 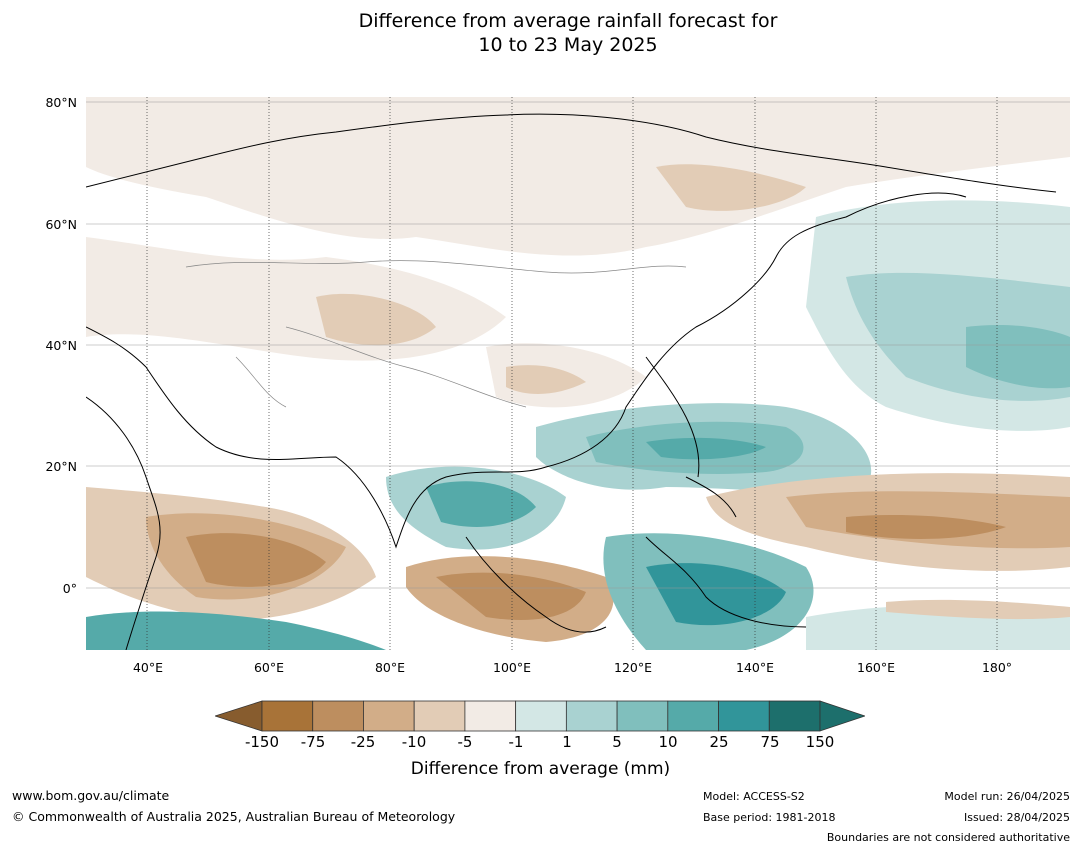 I want to click on title-line-2: 10 to 23 May 2025, so click(x=568, y=45).